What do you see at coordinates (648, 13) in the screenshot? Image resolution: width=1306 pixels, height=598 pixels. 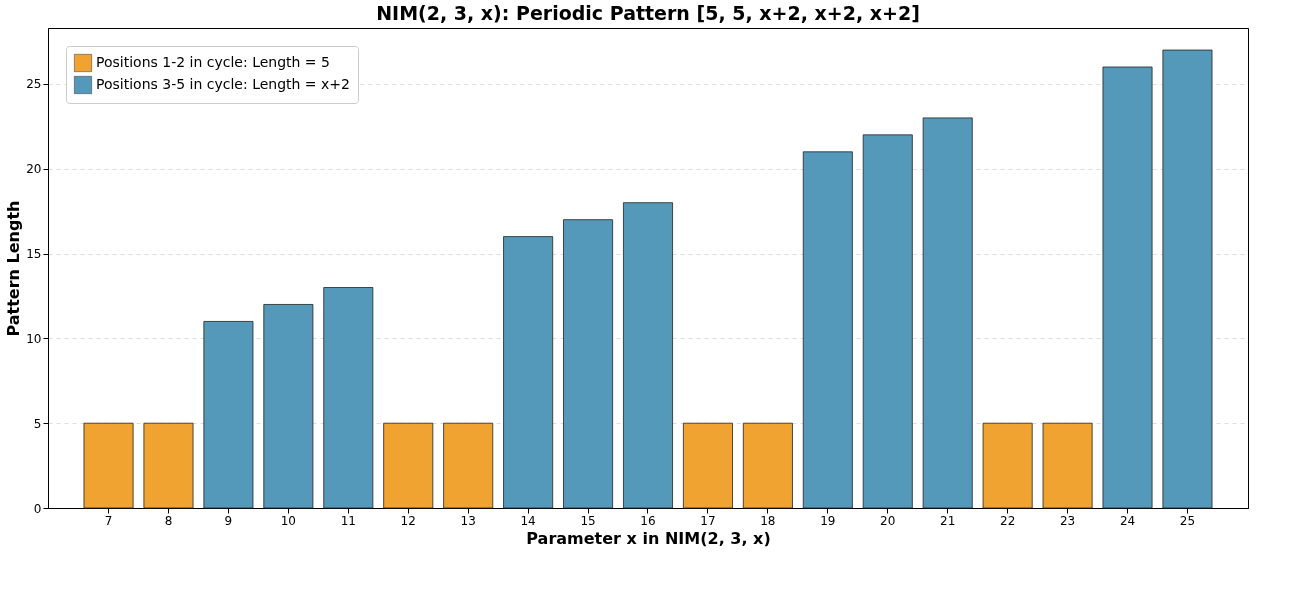 I see `chart-title: NIM(2, 3, x): Periodic Pattern [5, 5, x+2, x+2, x+2]` at bounding box center [648, 13].